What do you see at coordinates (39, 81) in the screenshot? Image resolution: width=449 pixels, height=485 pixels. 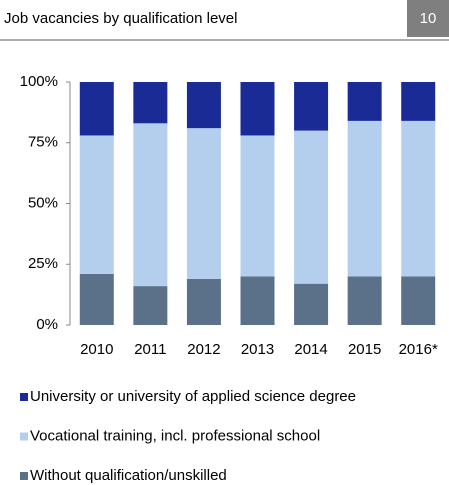 I see `y-tick-label: 100%` at bounding box center [39, 81].